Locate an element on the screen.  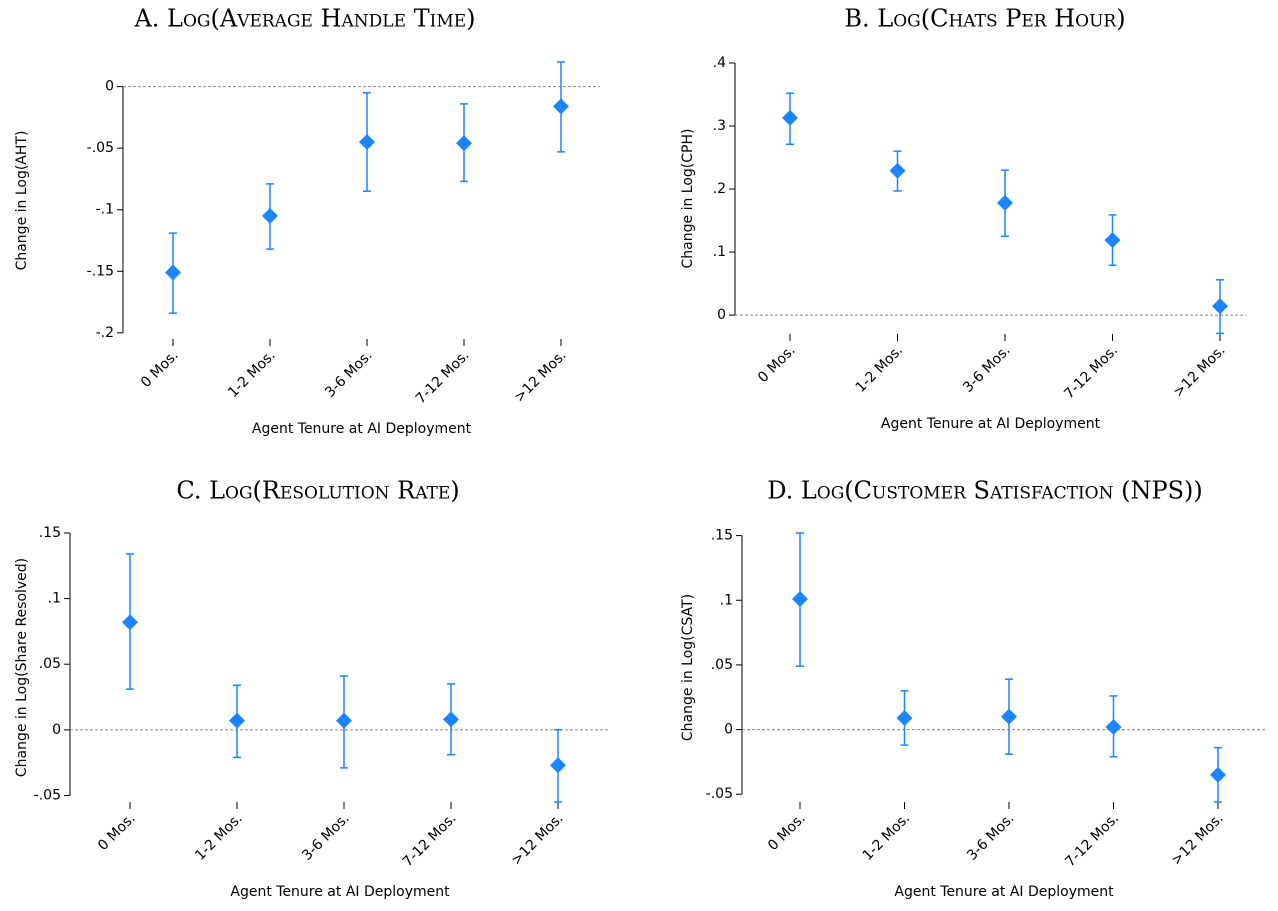
chart-title: D. Log(Customer Satisfaction (NPS)) is located at coordinates (985, 491).